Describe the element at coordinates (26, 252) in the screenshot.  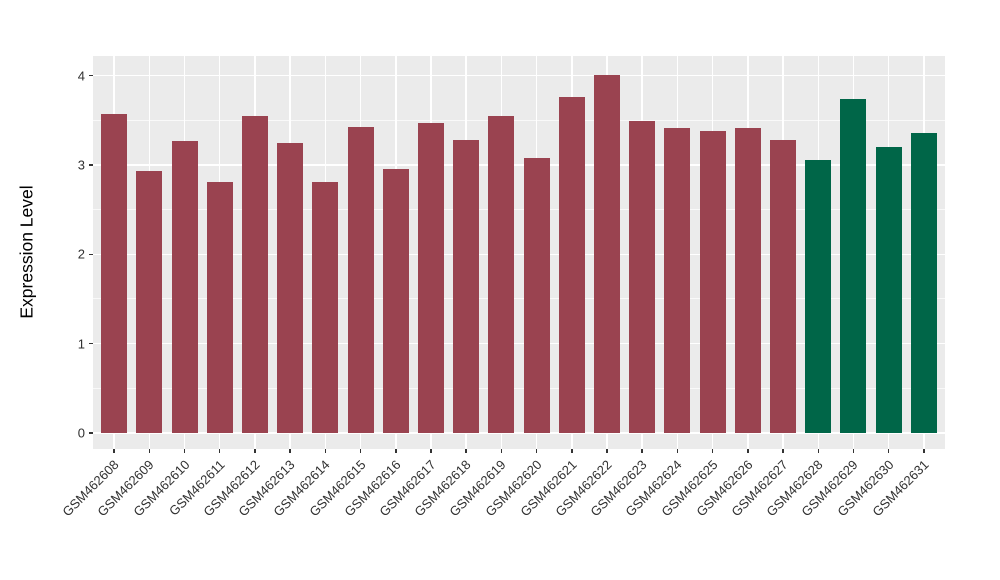
I see `y-axis-title-text: Expression Level` at that location.